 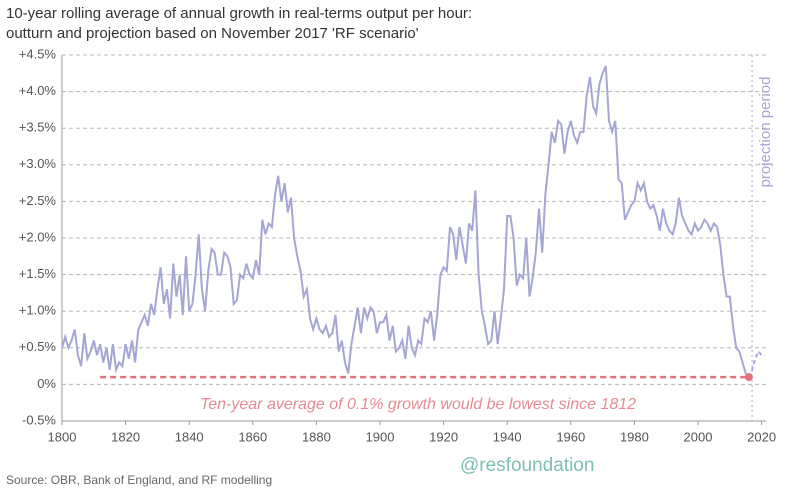 What do you see at coordinates (38, 127) in the screenshot?
I see `y-tick-label: +3.5%` at bounding box center [38, 127].